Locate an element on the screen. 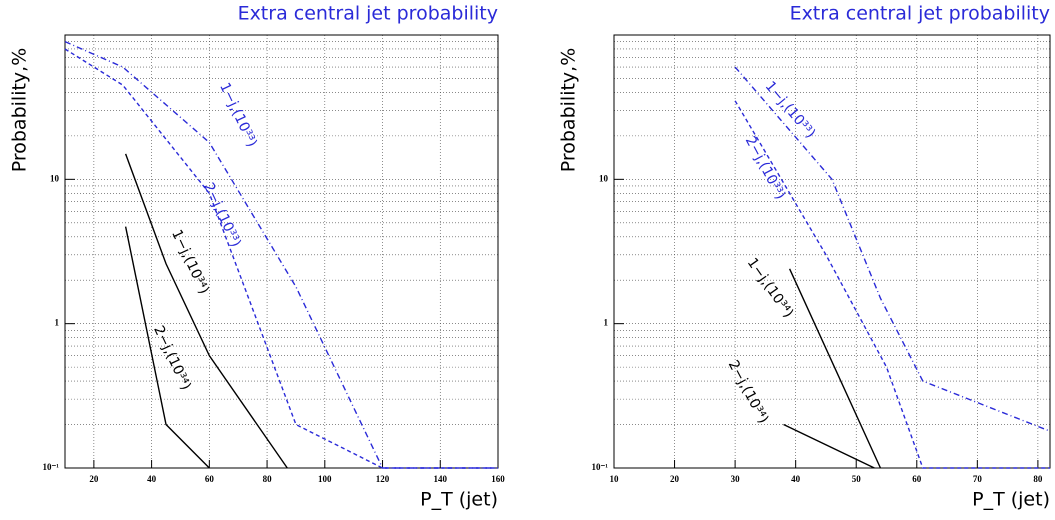 The width and height of the screenshot is (1055, 520). x-tick-label: 10 is located at coordinates (615, 479).